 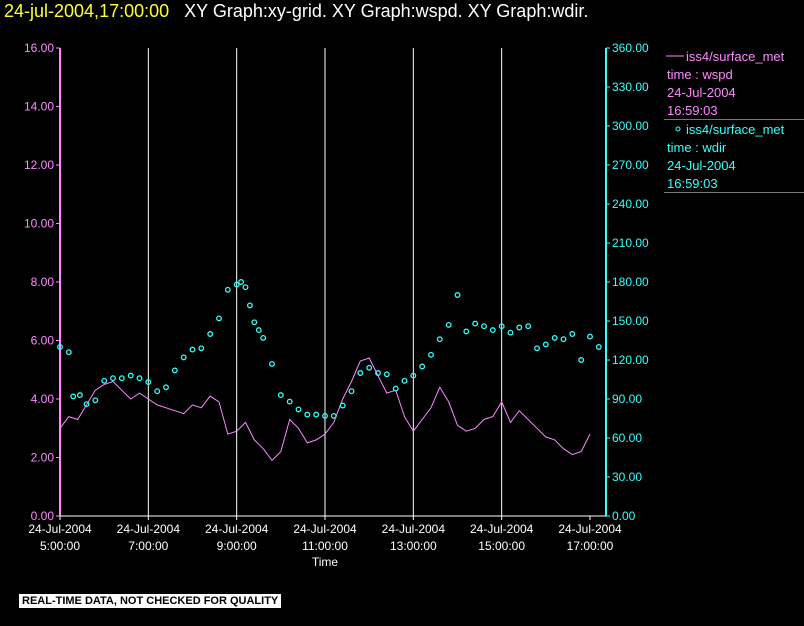 What do you see at coordinates (692, 183) in the screenshot?
I see `legend-wdir-line4: 16:59:03` at bounding box center [692, 183].